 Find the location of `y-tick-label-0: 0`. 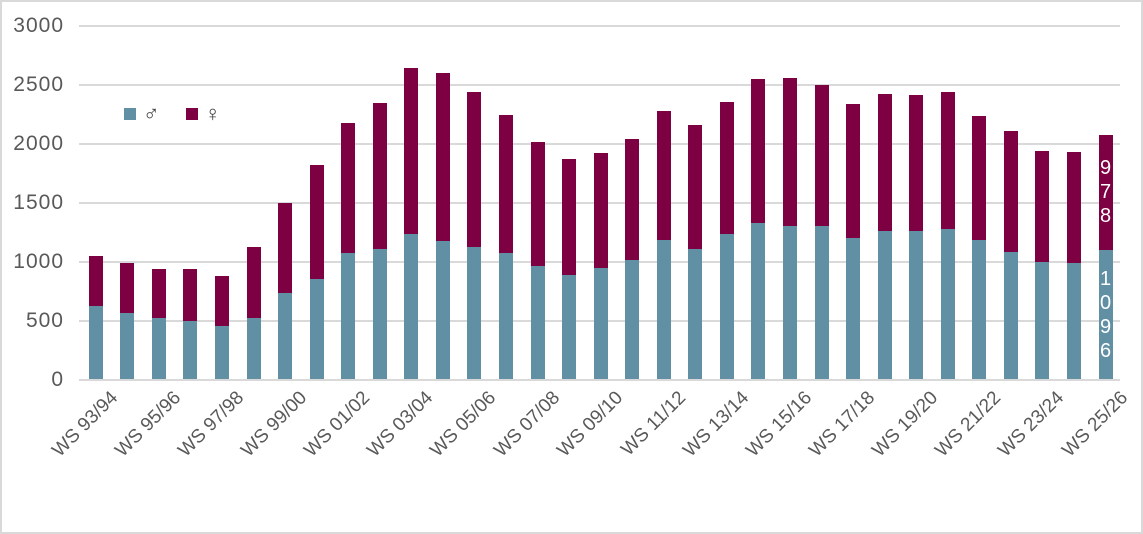

y-tick-label-0: 0 is located at coordinates (57, 379).